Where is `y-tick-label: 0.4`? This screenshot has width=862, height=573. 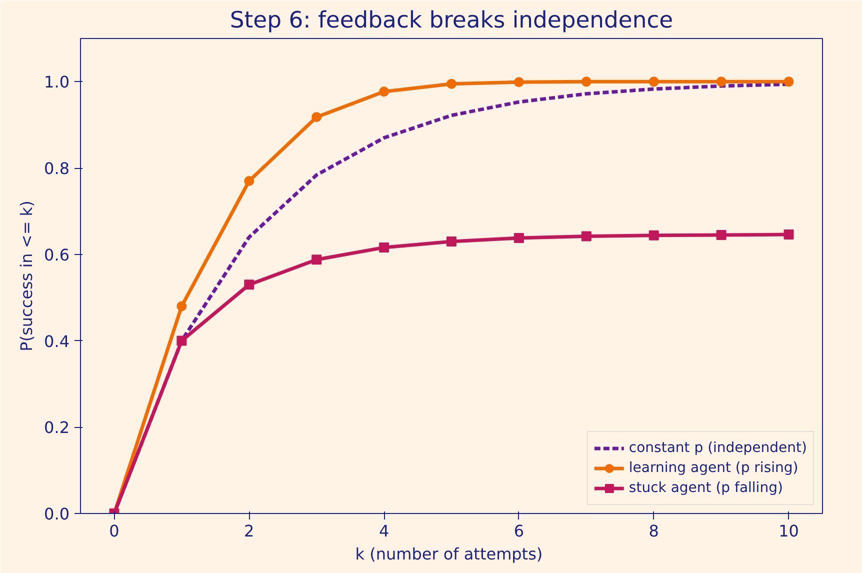
y-tick-label: 0.4 is located at coordinates (57, 341).